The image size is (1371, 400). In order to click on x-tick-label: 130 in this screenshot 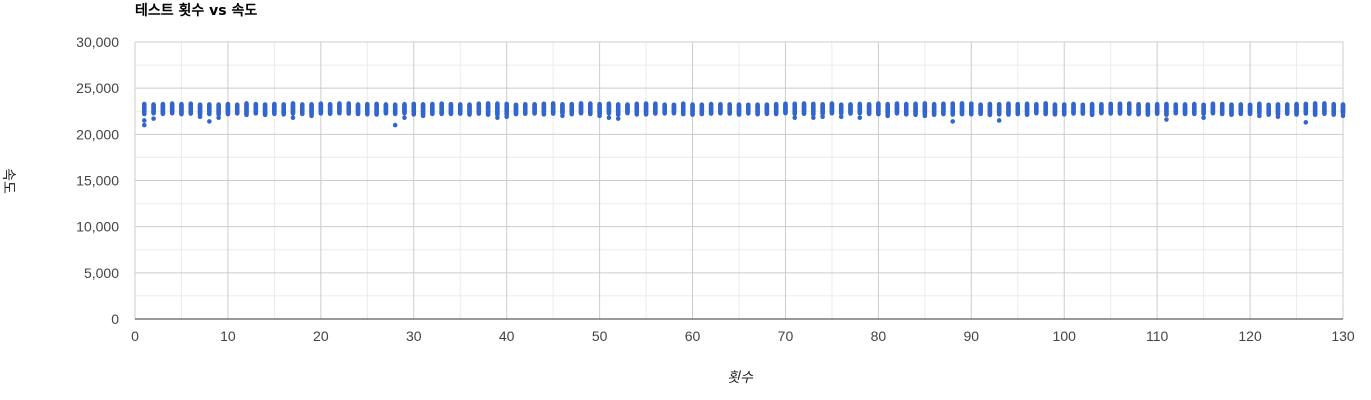, I will do `click(1343, 336)`.